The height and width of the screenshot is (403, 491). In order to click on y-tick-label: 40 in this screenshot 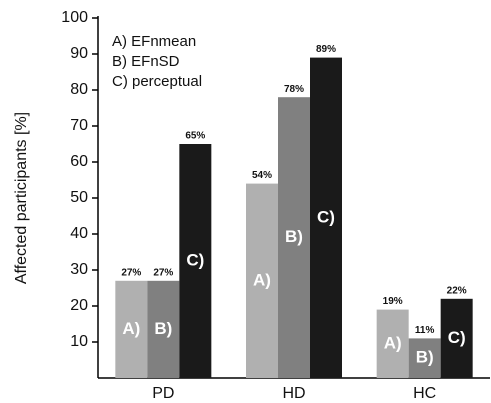, I will do `click(79, 233)`.